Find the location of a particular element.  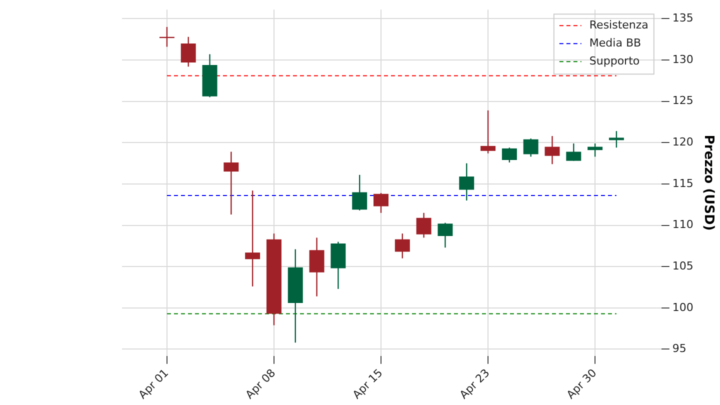

y-axis-title: Prezzo (USD) is located at coordinates (708, 182).